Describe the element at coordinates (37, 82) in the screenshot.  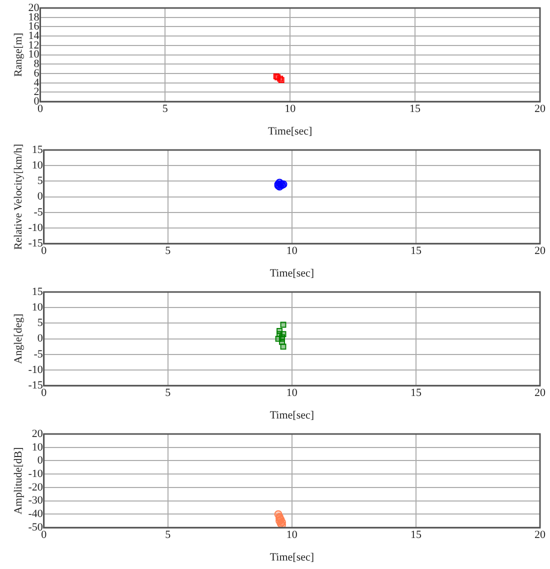
I see `y-tick-label: 4` at that location.